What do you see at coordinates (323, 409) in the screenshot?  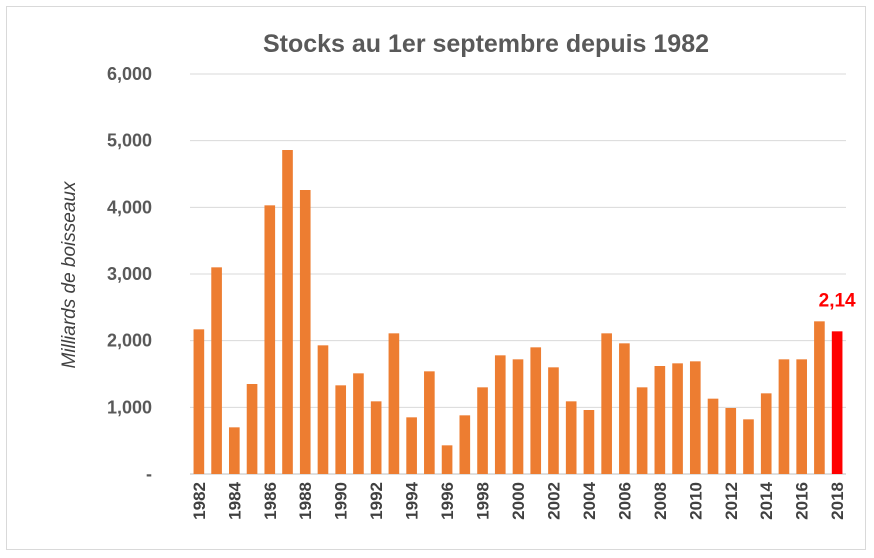 I see `bar-1989` at bounding box center [323, 409].